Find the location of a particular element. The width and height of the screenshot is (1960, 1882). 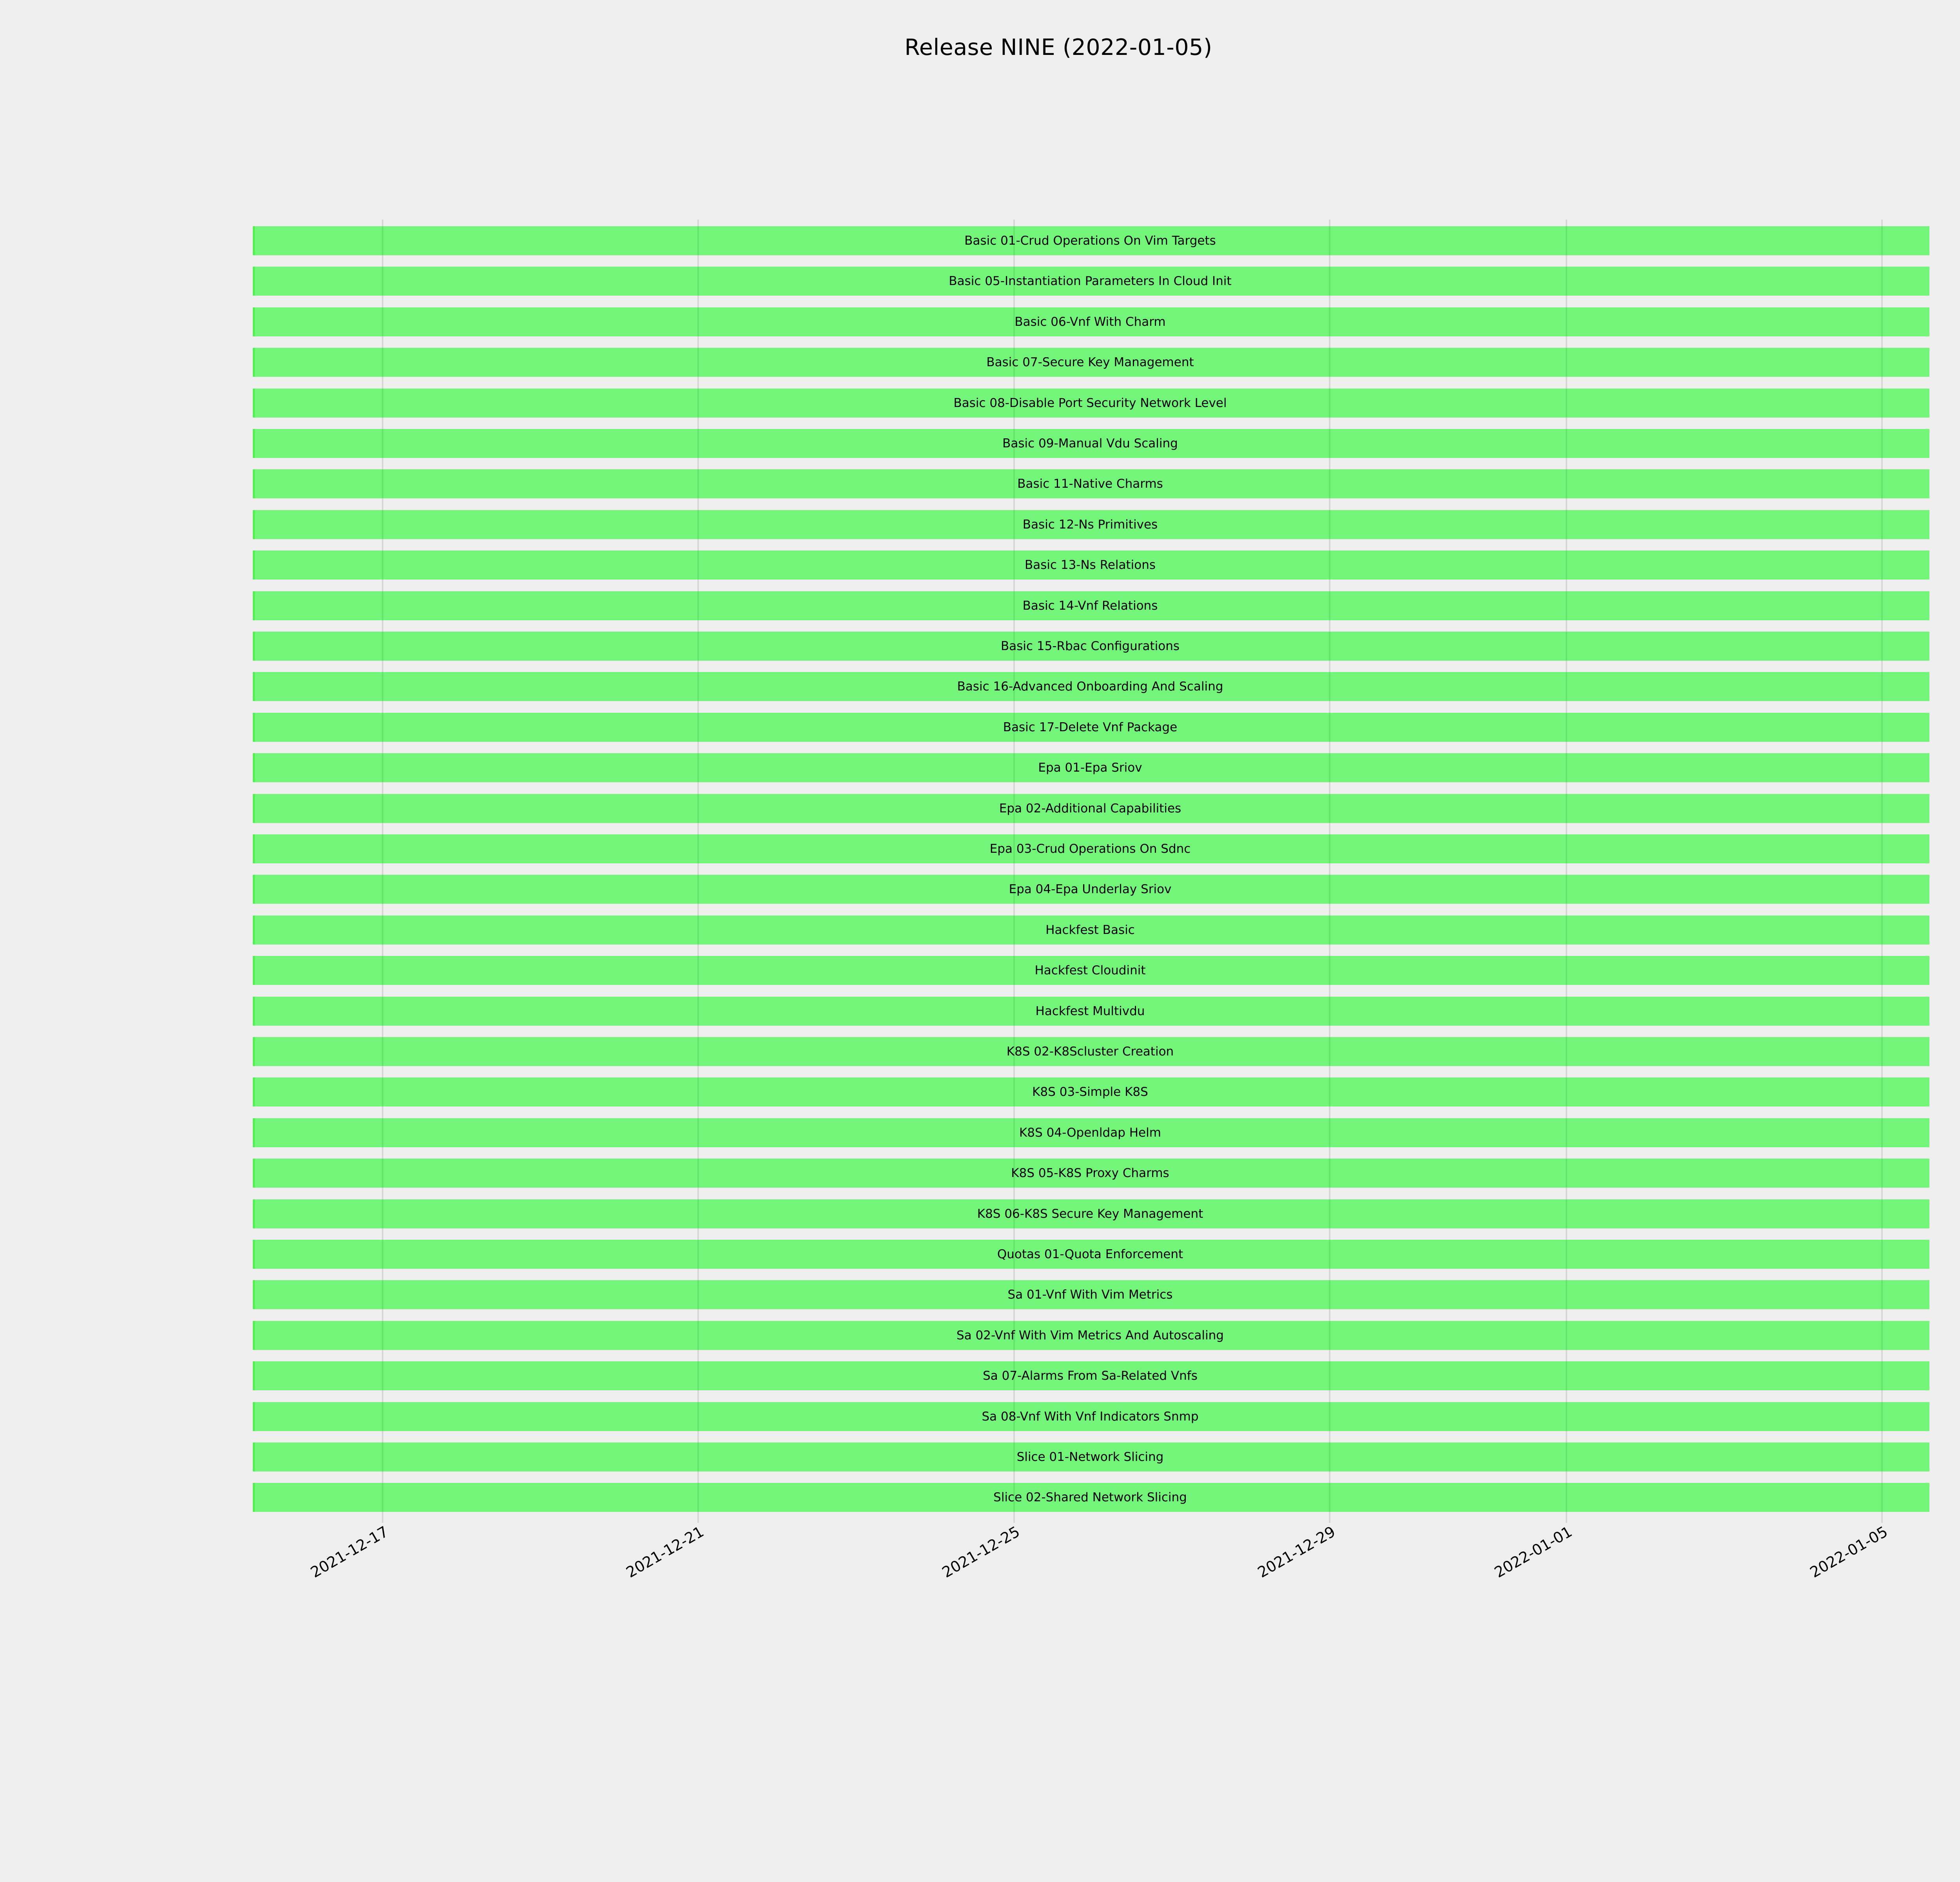

gantt-bar-row: Epa 02-Additional Capabilities is located at coordinates (1091, 808).